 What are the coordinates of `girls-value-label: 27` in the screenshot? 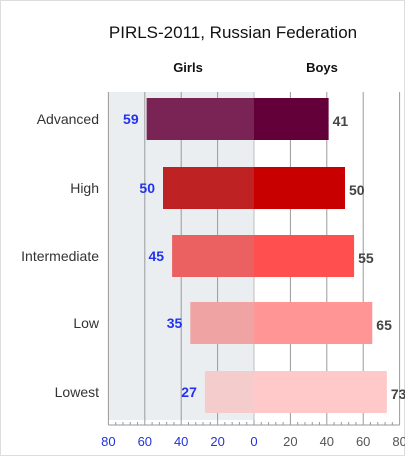 It's located at (189, 392).